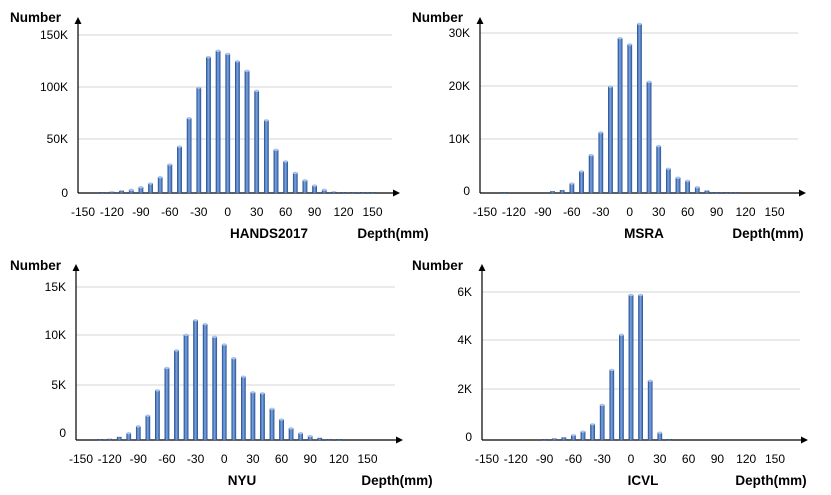 Image resolution: width=831 pixels, height=495 pixels. What do you see at coordinates (83, 212) in the screenshot?
I see `x-tick-label: -150` at bounding box center [83, 212].